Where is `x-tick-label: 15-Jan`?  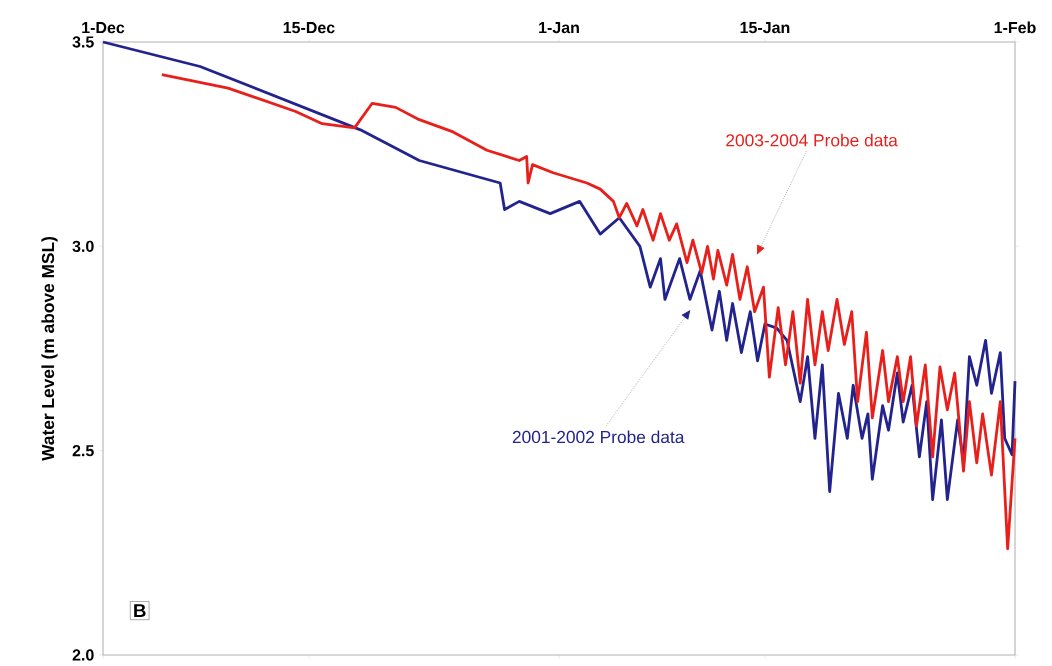
x-tick-label: 15-Jan is located at coordinates (765, 28).